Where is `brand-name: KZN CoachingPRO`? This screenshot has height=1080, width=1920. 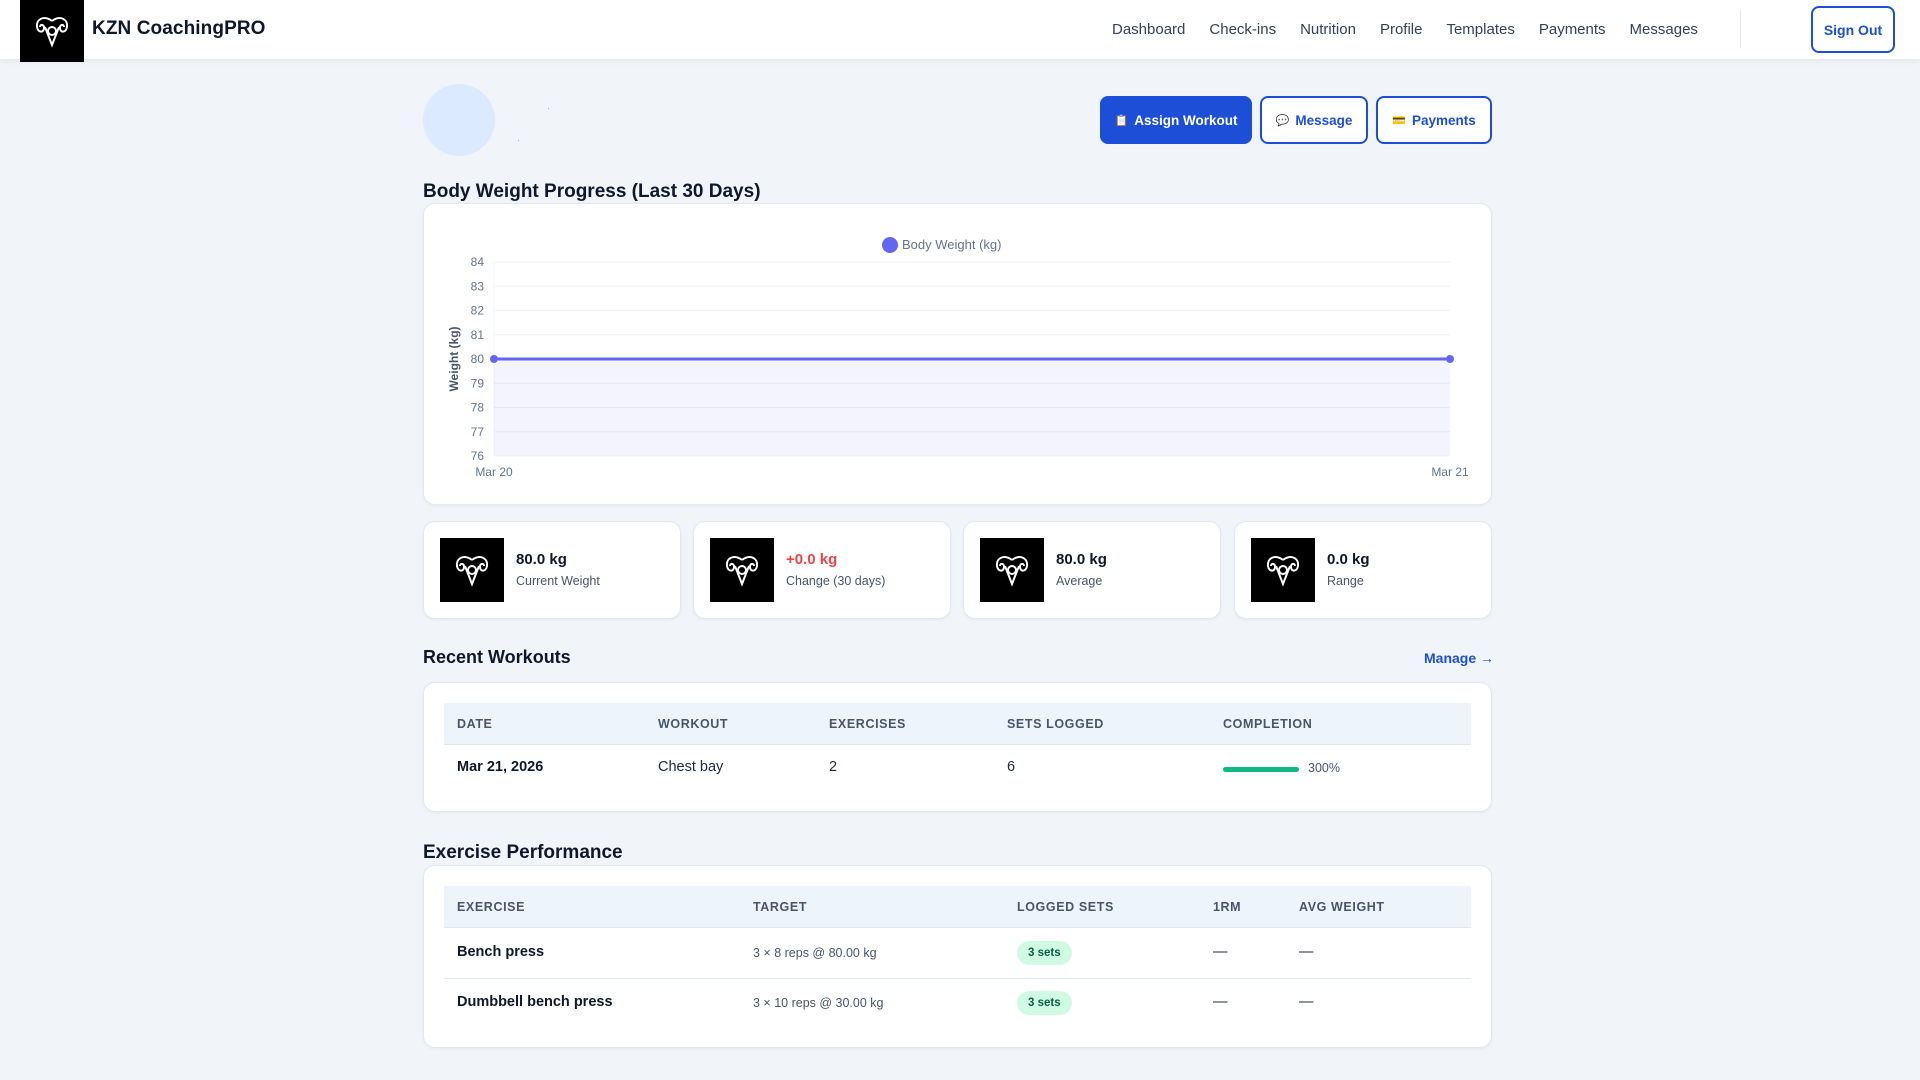
brand-name: KZN CoachingPRO is located at coordinates (179, 28).